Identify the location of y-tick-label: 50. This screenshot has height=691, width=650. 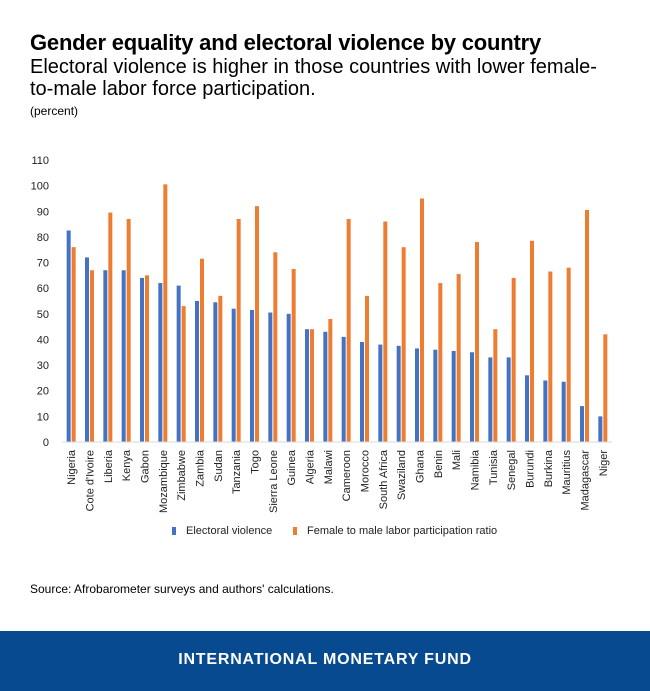
(43, 315).